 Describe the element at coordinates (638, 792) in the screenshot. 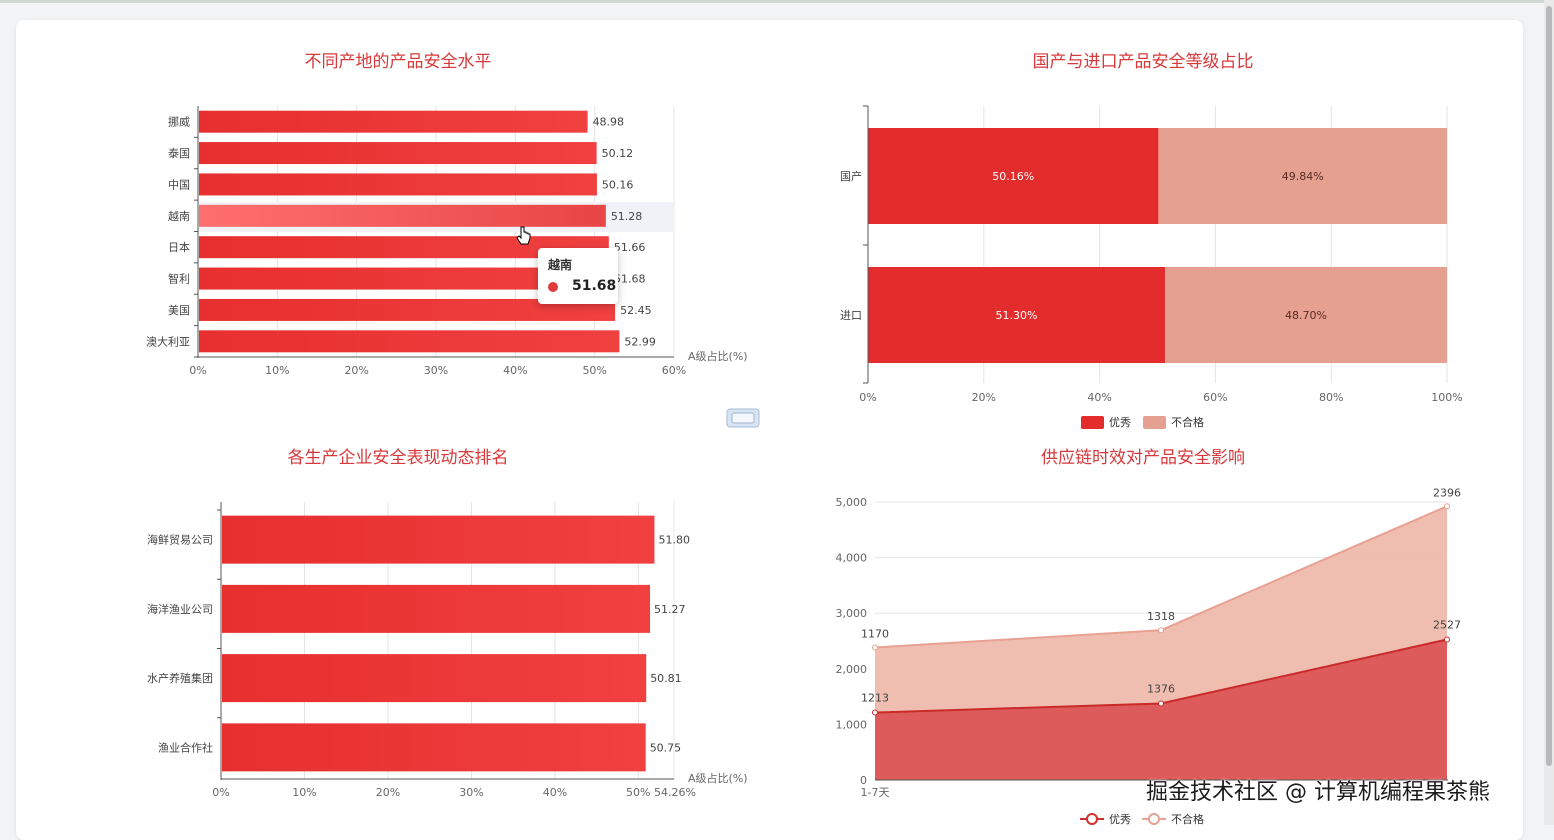

I see `chart3-x-tick: 50%` at that location.